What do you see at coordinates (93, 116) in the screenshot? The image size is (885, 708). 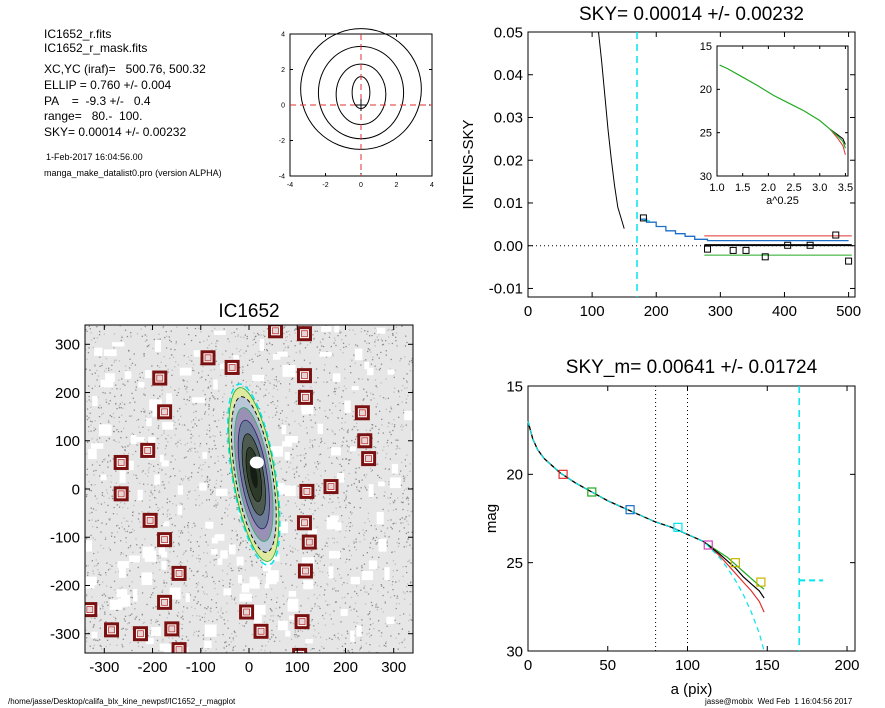 I see `info-line-6: range= 80.- 100.` at bounding box center [93, 116].